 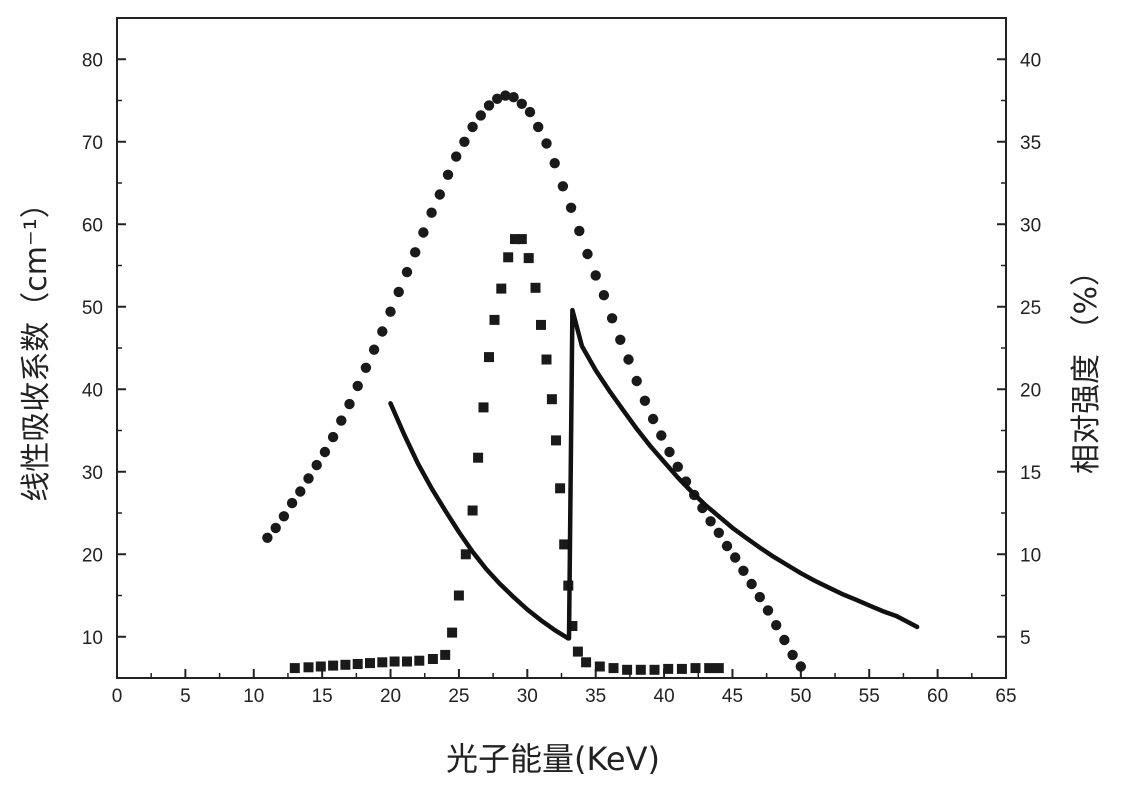 What do you see at coordinates (800, 696) in the screenshot?
I see `x-tick-label: 50` at bounding box center [800, 696].